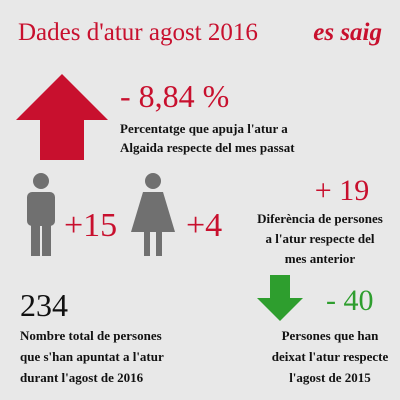  I want to click on description-line: Nombre total de persones, so click(91, 335).